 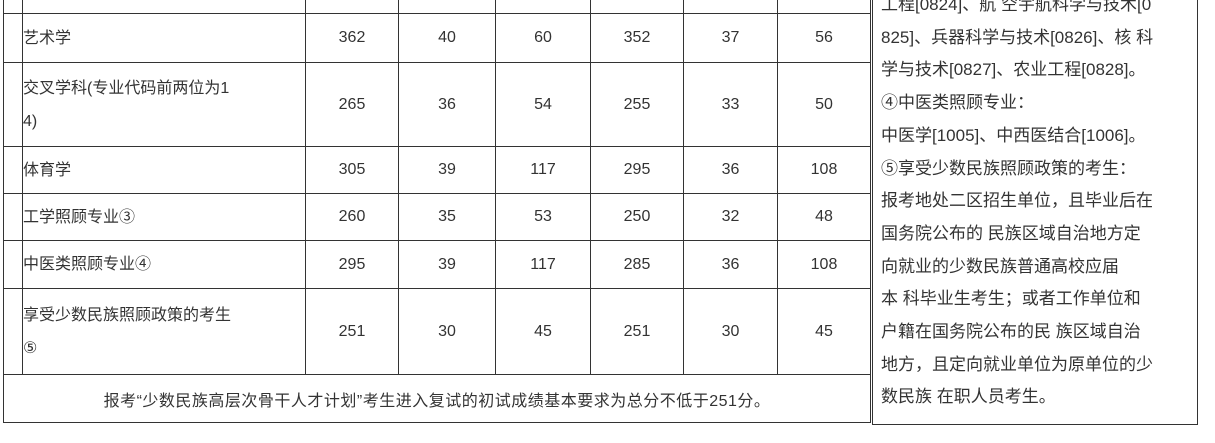 I want to click on score-cell: 60, so click(x=543, y=38).